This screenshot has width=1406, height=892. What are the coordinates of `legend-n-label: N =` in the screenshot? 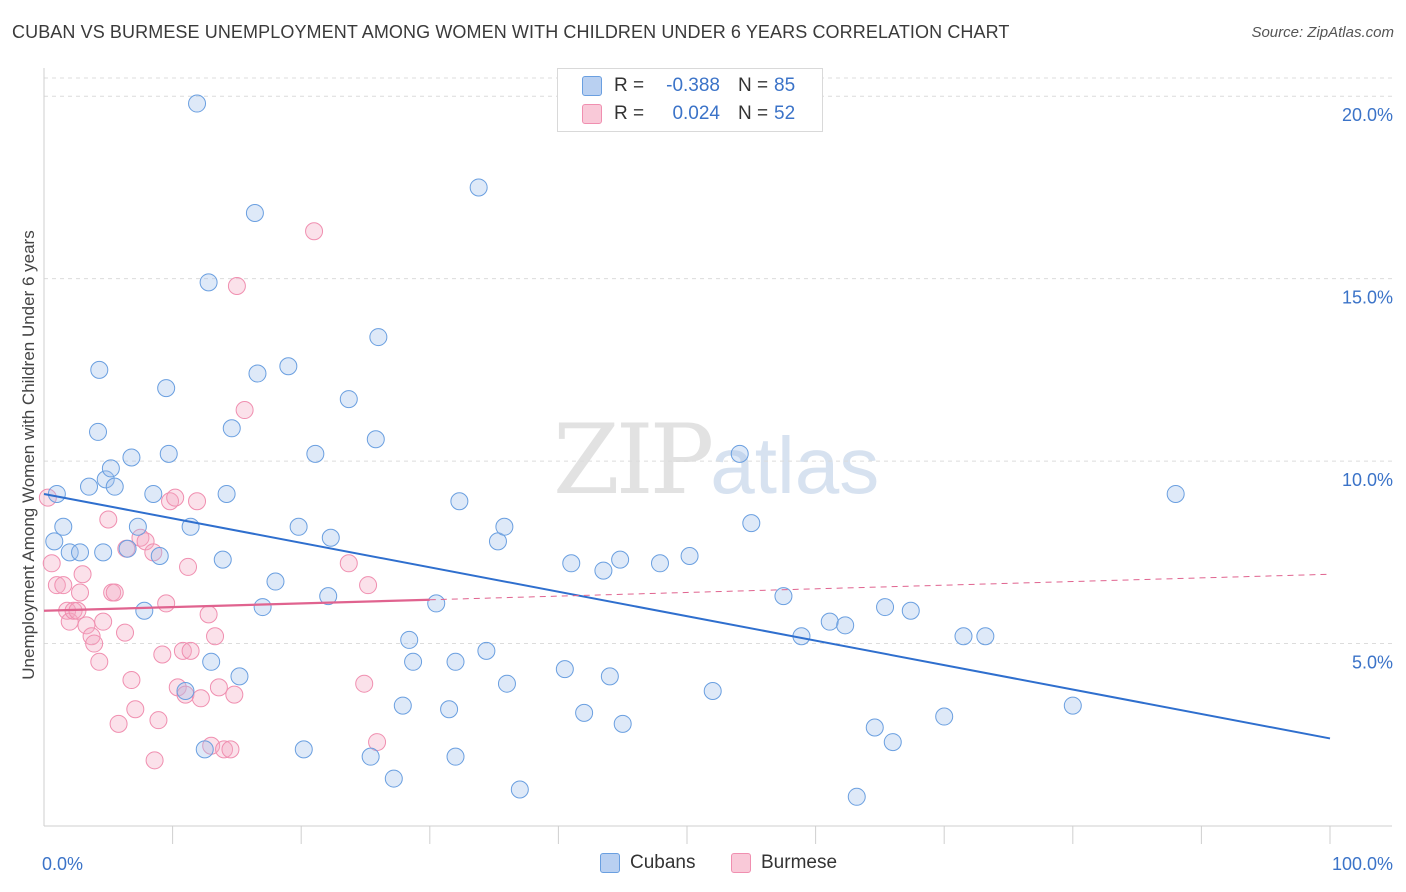 It's located at (753, 113).